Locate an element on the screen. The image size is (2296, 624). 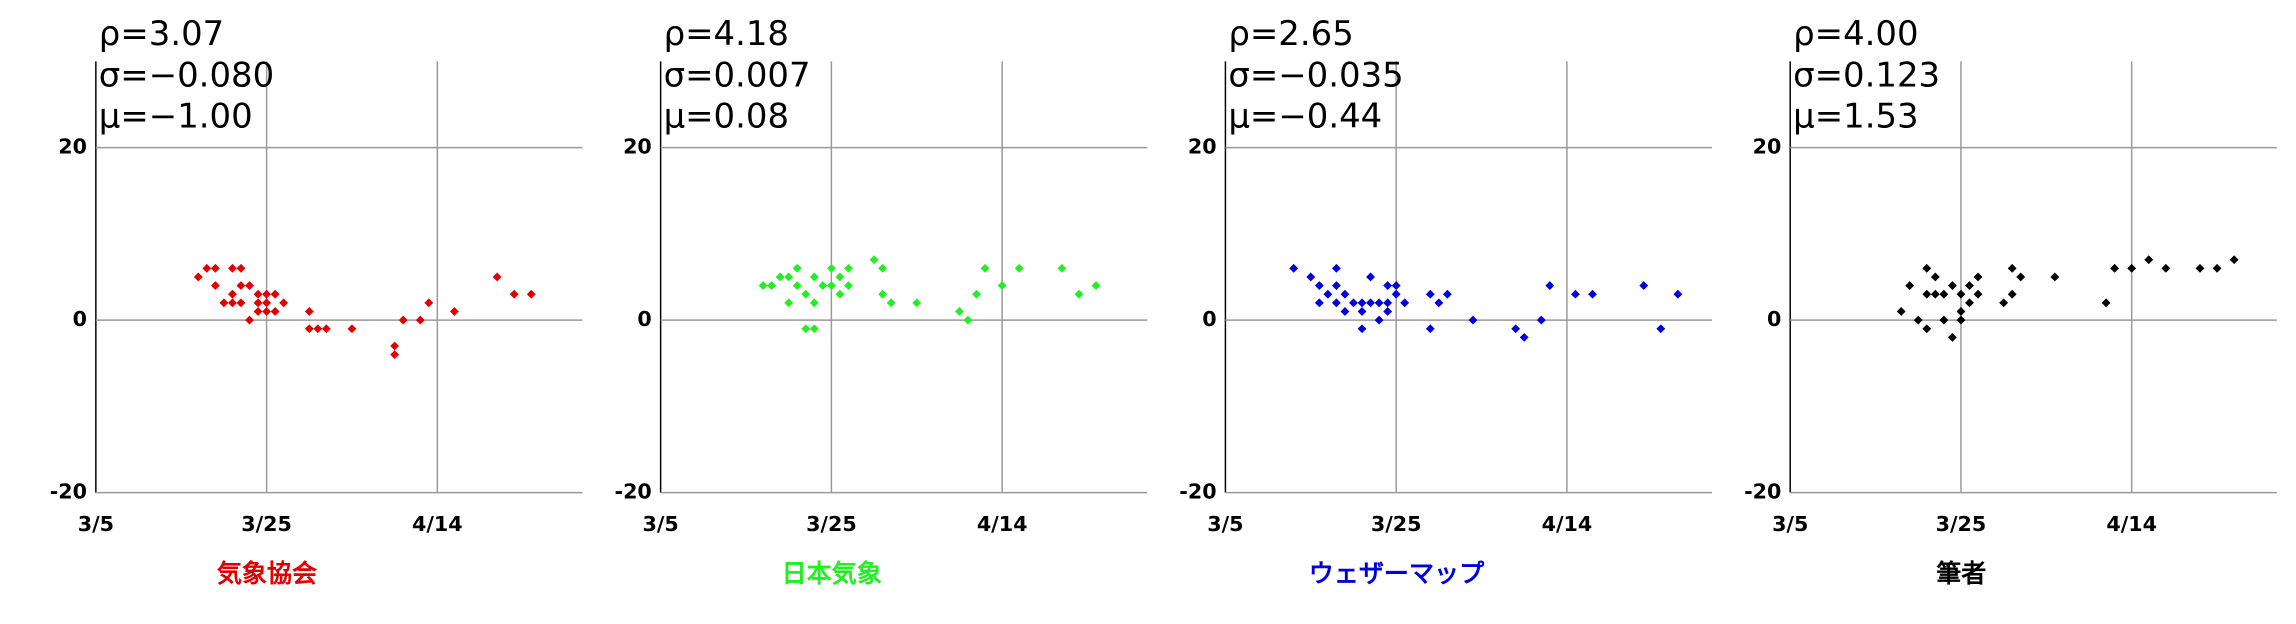
chart-caption: ウェザーマップ is located at coordinates (1397, 573).